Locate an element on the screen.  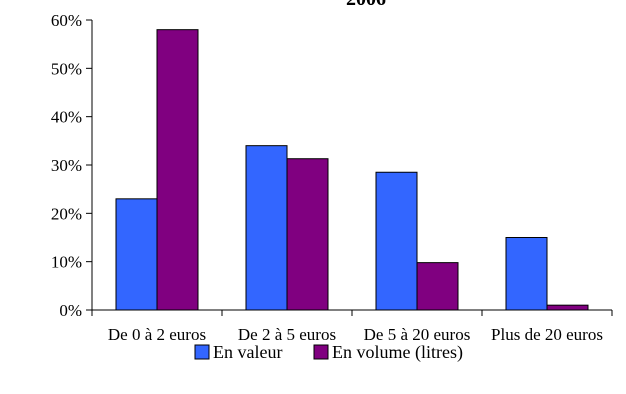
x-category-label: De 2 à 5 euros is located at coordinates (287, 334).